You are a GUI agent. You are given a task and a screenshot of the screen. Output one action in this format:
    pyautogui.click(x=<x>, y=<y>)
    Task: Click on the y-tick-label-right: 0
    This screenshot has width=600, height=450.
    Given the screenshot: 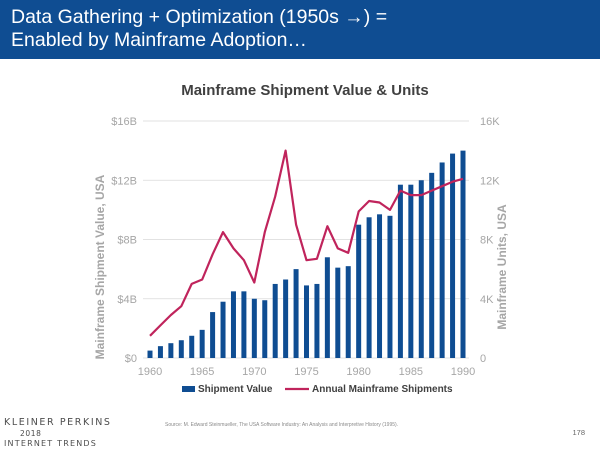 What is the action you would take?
    pyautogui.click(x=483, y=359)
    